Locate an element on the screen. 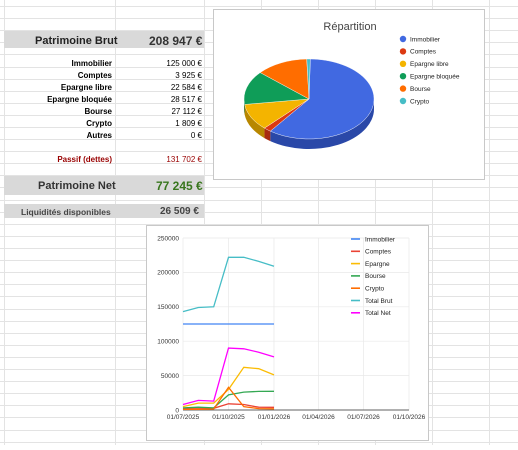  pie-legend-label: Immobilier is located at coordinates (425, 39).